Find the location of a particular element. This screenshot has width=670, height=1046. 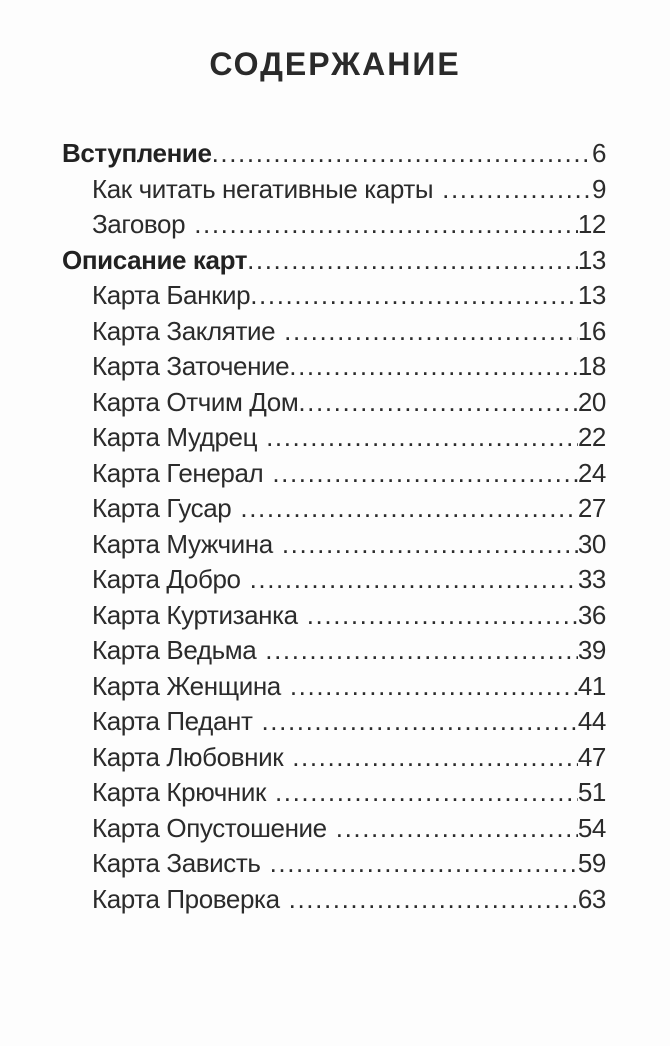

toc-entry-page: 39 is located at coordinates (592, 650).